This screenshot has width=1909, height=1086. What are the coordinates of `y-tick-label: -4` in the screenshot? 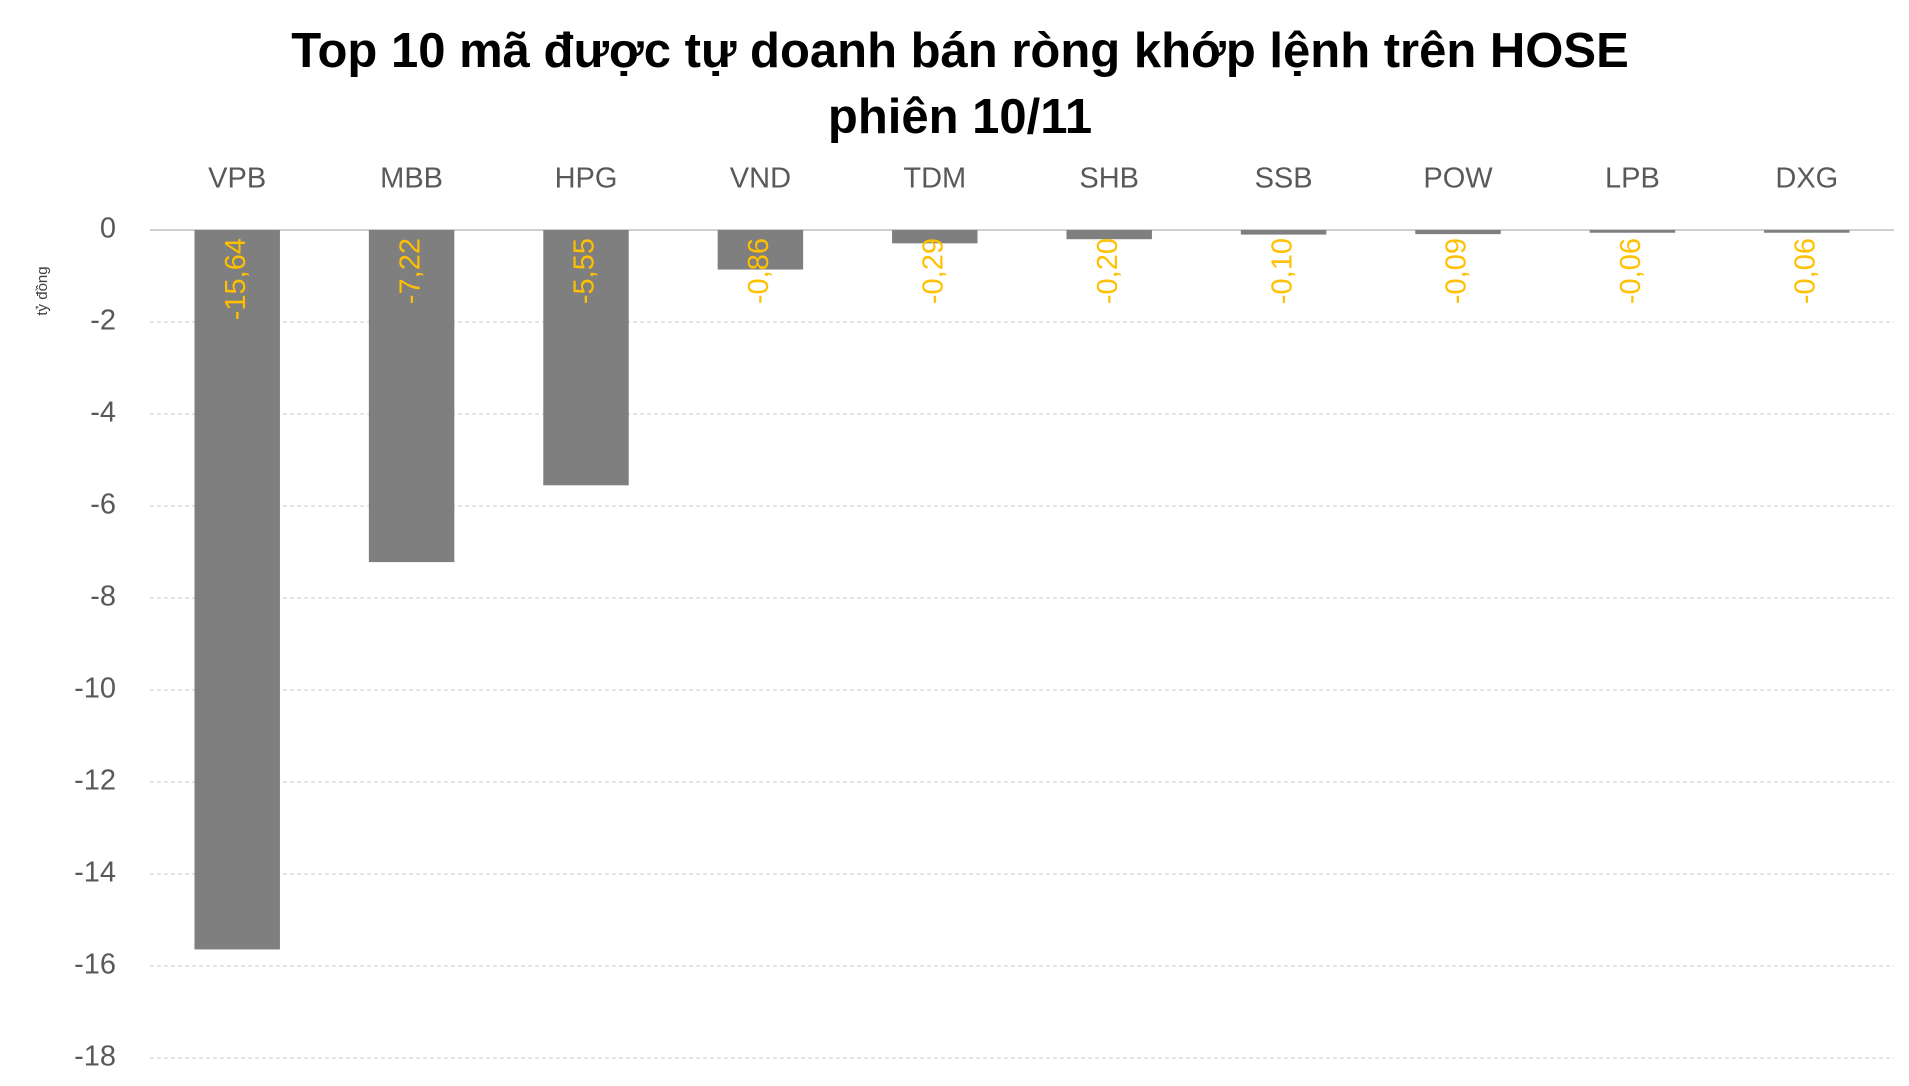 It's located at (103, 413).